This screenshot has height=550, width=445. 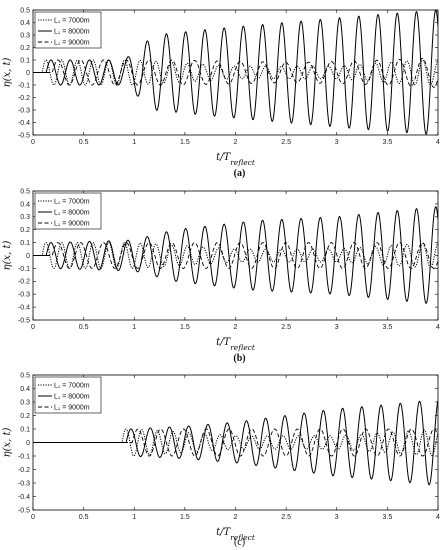 What do you see at coordinates (239, 542) in the screenshot?
I see `panel-caption: (c)` at bounding box center [239, 542].